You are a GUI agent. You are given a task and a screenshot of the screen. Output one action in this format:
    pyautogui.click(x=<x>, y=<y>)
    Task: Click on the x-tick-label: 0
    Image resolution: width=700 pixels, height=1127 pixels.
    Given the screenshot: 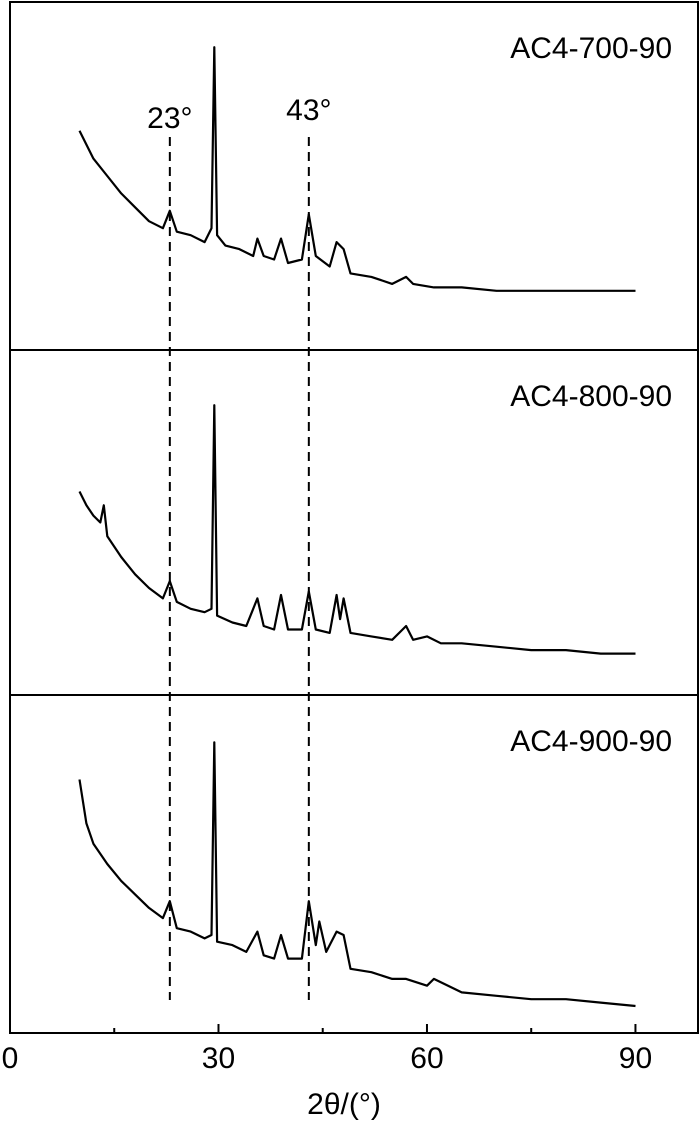 What is the action you would take?
    pyautogui.click(x=10, y=1058)
    